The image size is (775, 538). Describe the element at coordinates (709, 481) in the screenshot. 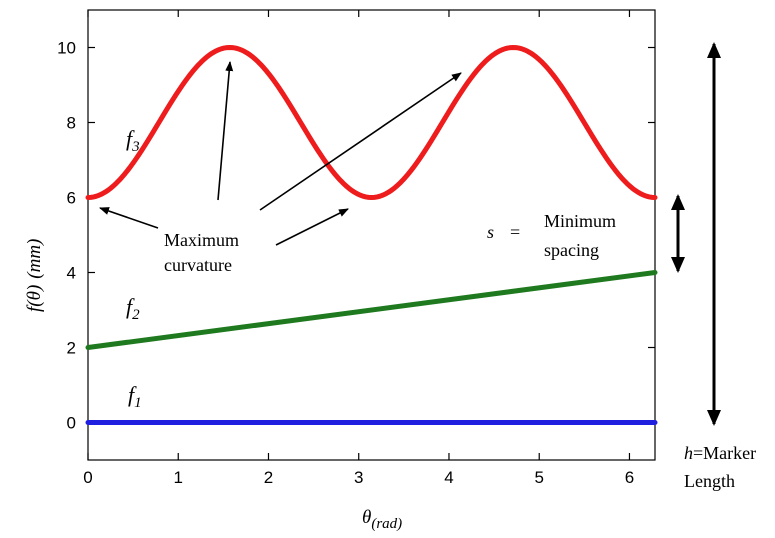

I see `h-text-line2: Length` at that location.